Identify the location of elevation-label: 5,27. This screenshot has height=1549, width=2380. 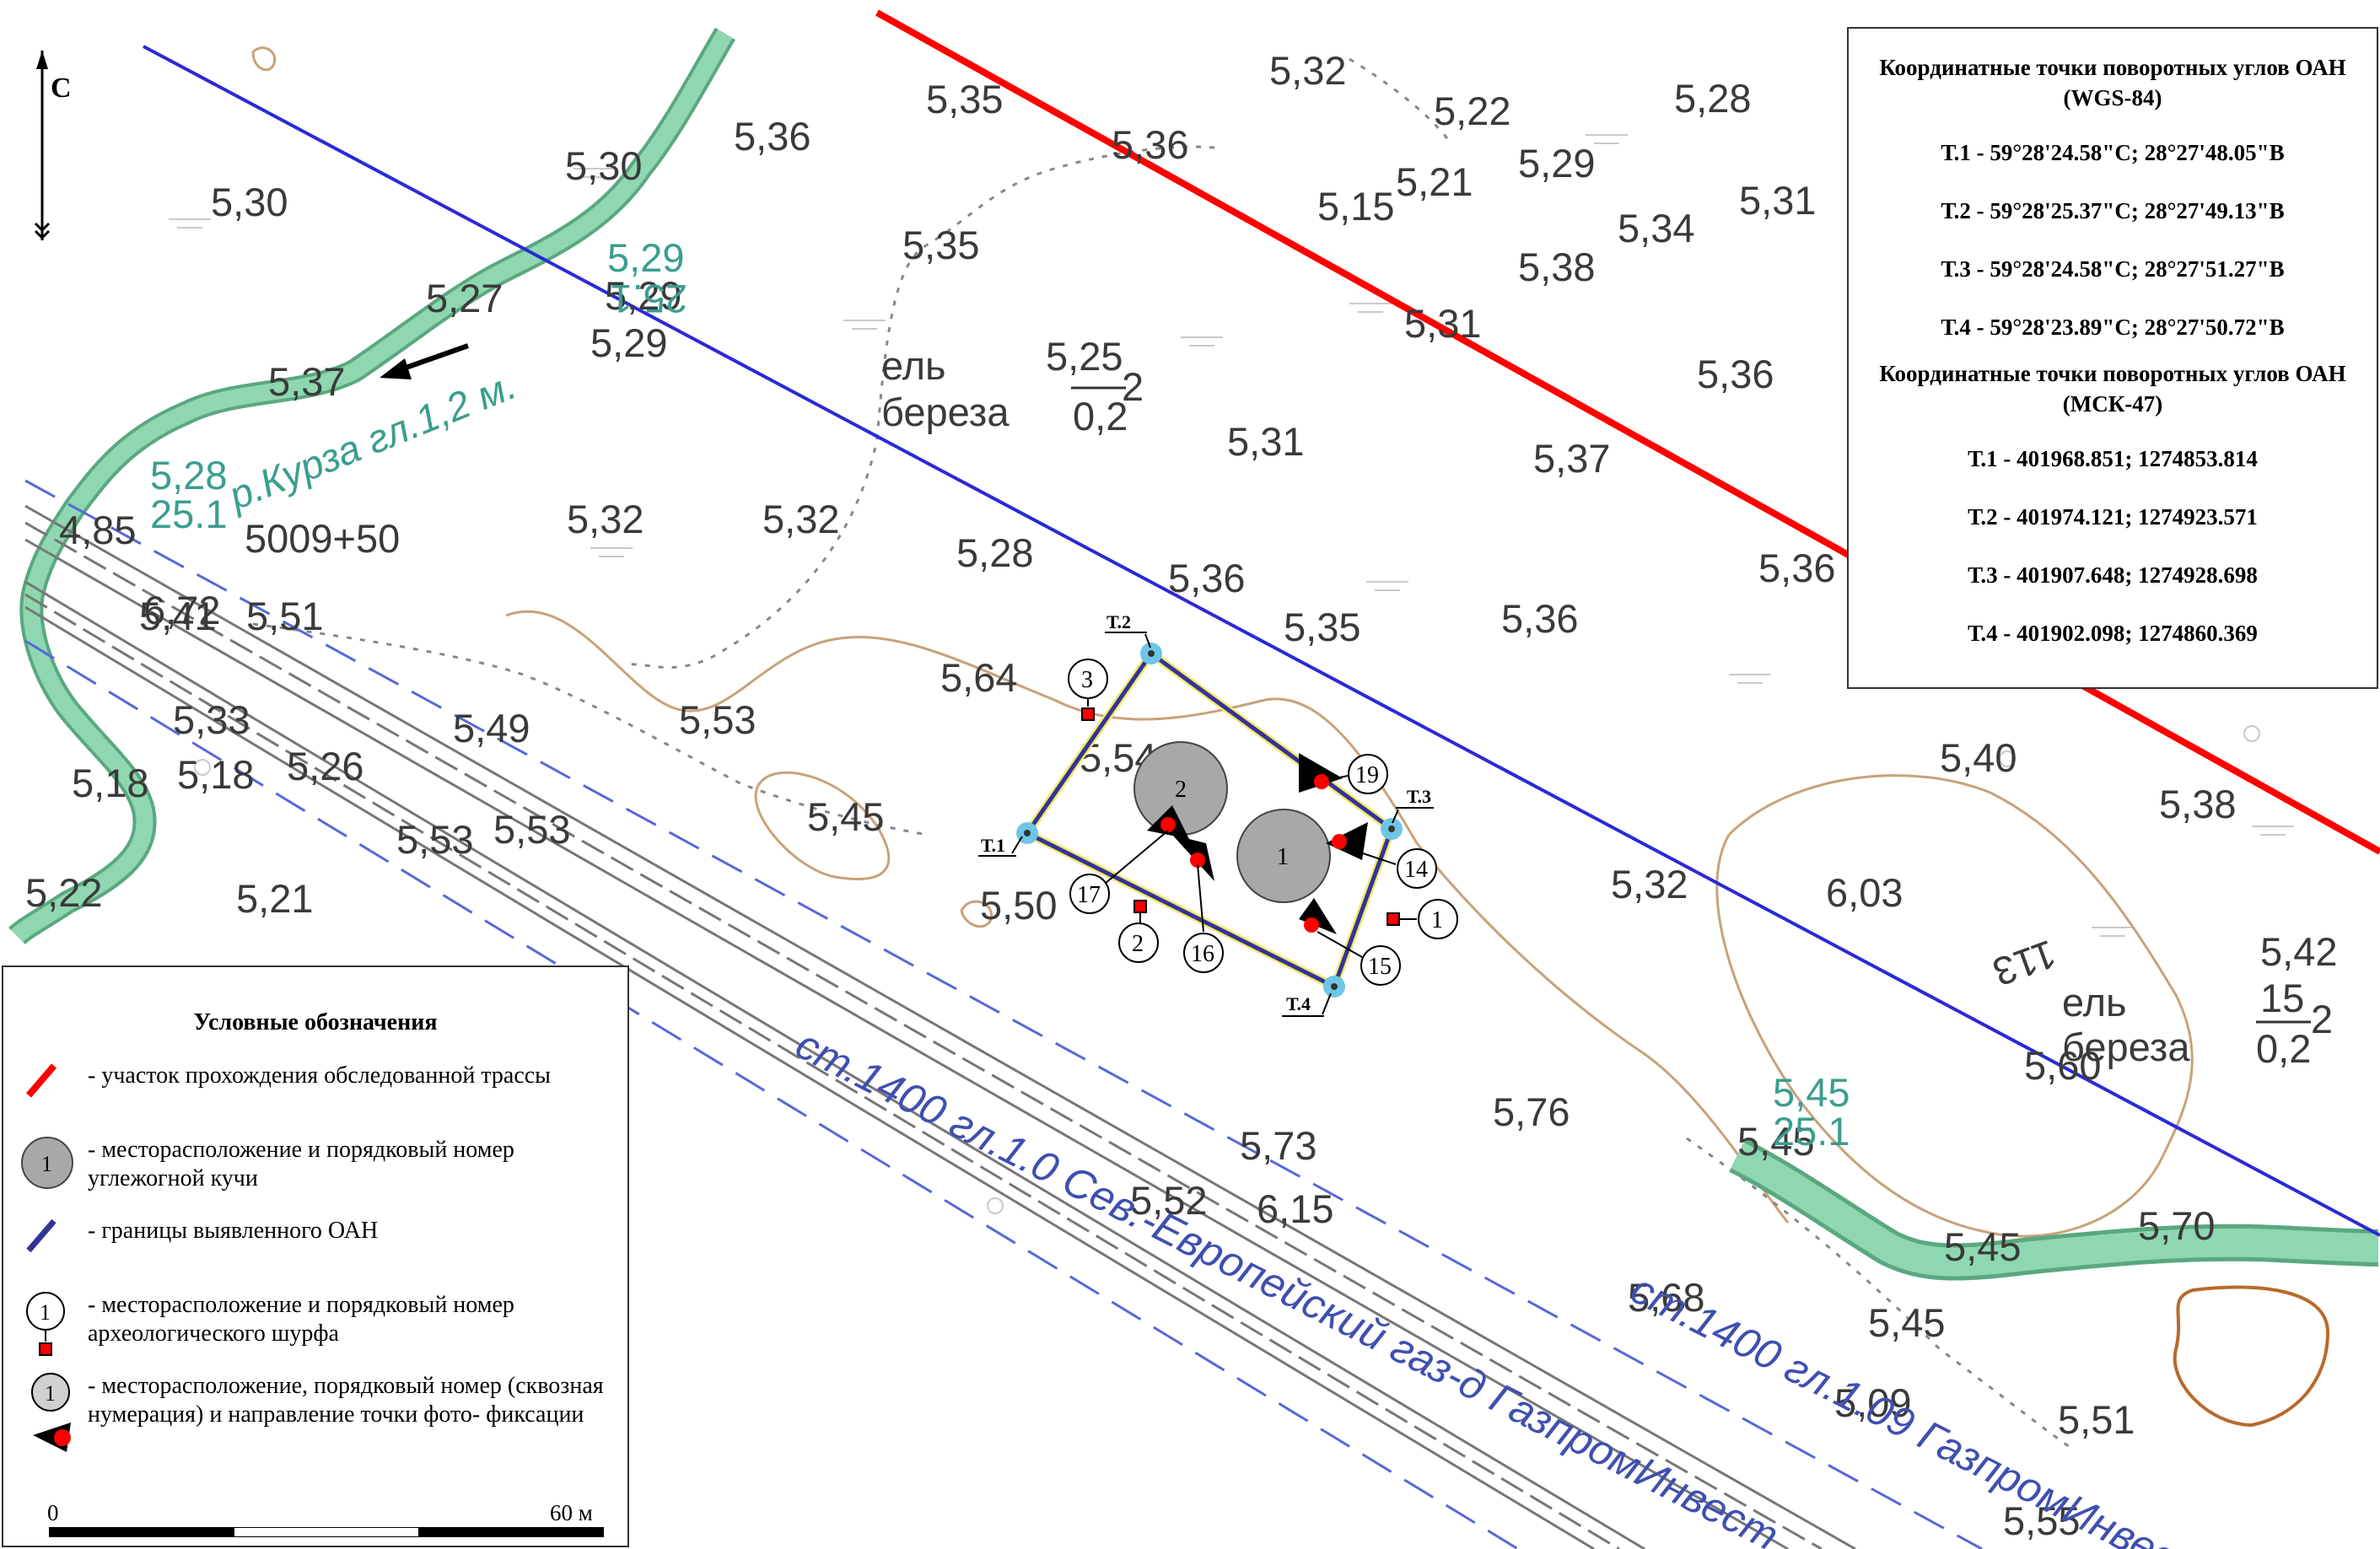
(465, 298).